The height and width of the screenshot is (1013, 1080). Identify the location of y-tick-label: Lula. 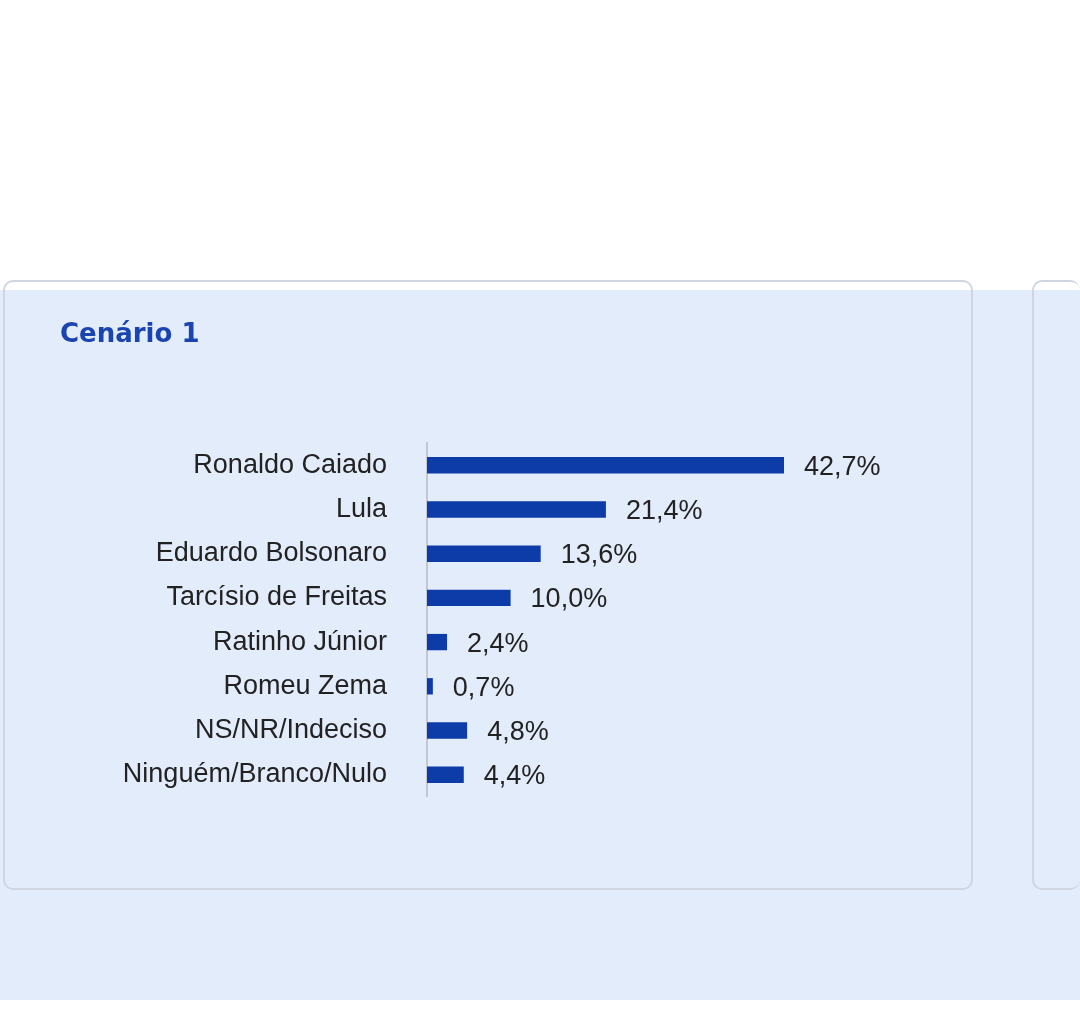
(361, 507).